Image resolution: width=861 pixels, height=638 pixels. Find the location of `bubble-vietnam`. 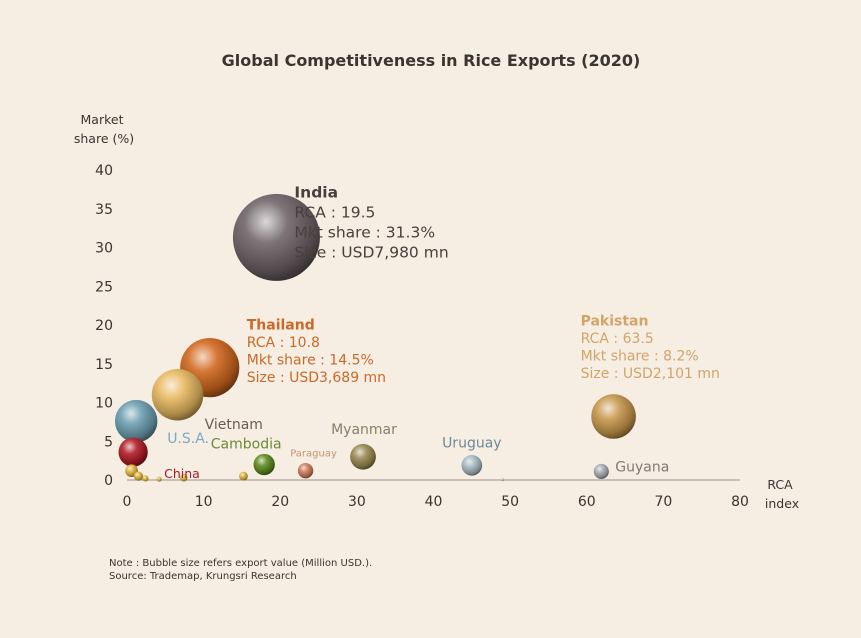

bubble-vietnam is located at coordinates (177, 394).